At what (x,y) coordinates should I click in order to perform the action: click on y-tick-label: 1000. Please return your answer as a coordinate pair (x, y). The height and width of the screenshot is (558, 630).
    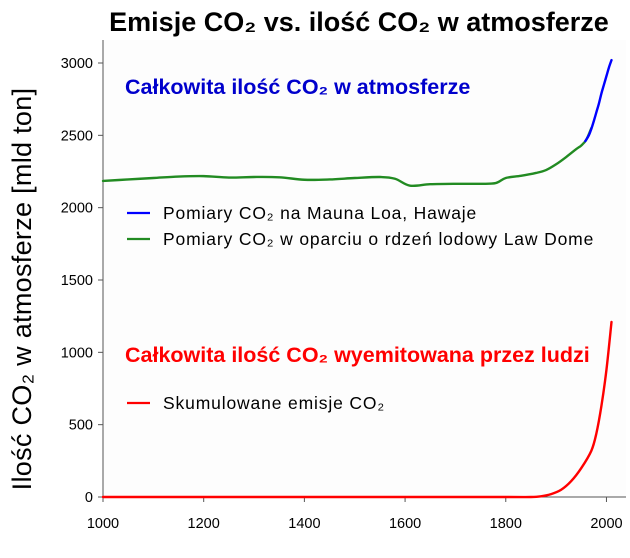
    Looking at the image, I should click on (77, 353).